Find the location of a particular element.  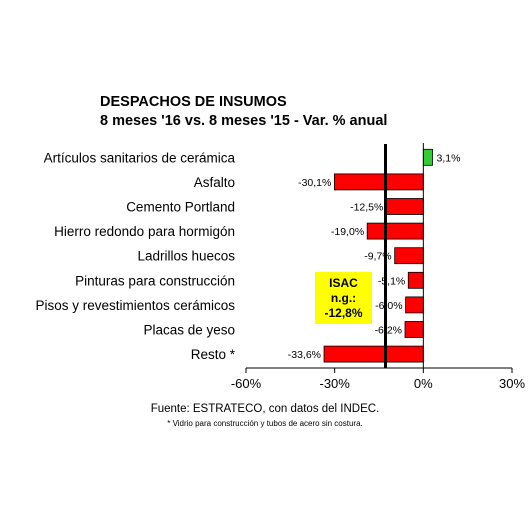

isac-annotation: ISAC n.g.: -12,8% is located at coordinates (343, 298).